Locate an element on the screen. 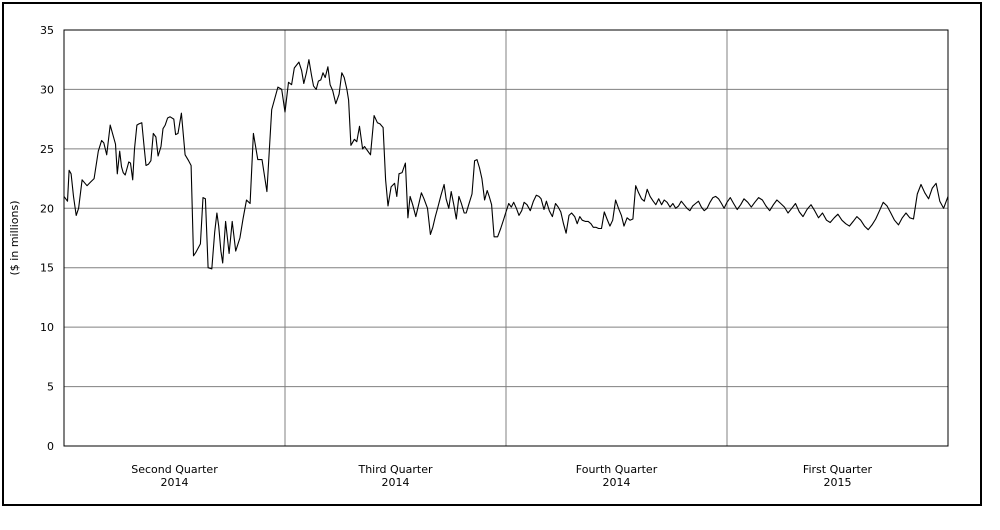 The height and width of the screenshot is (530, 1000). y-tick-label: 10 is located at coordinates (47, 327).